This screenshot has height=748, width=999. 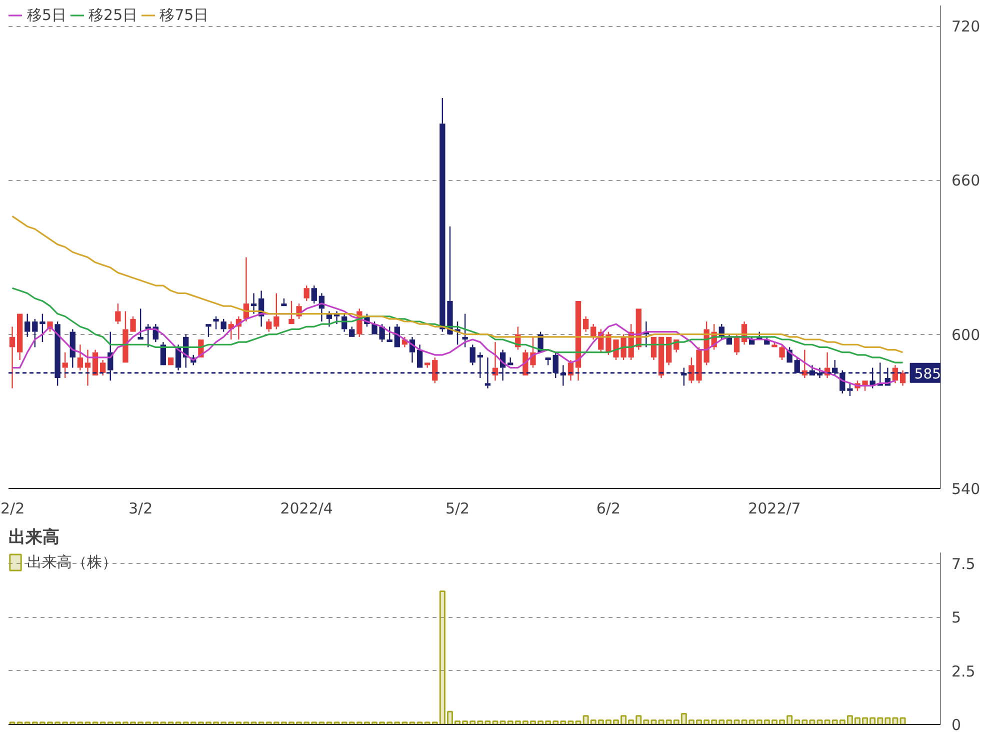 What do you see at coordinates (113, 15) in the screenshot?
I see `legend-label: 移25日` at bounding box center [113, 15].